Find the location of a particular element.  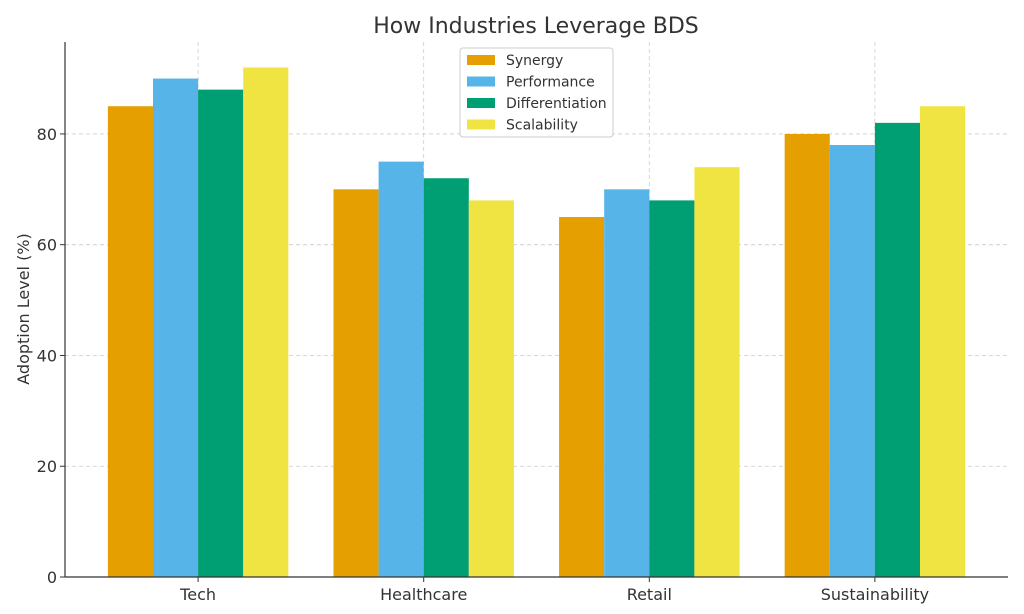

legend-label: Differentiation is located at coordinates (556, 104).